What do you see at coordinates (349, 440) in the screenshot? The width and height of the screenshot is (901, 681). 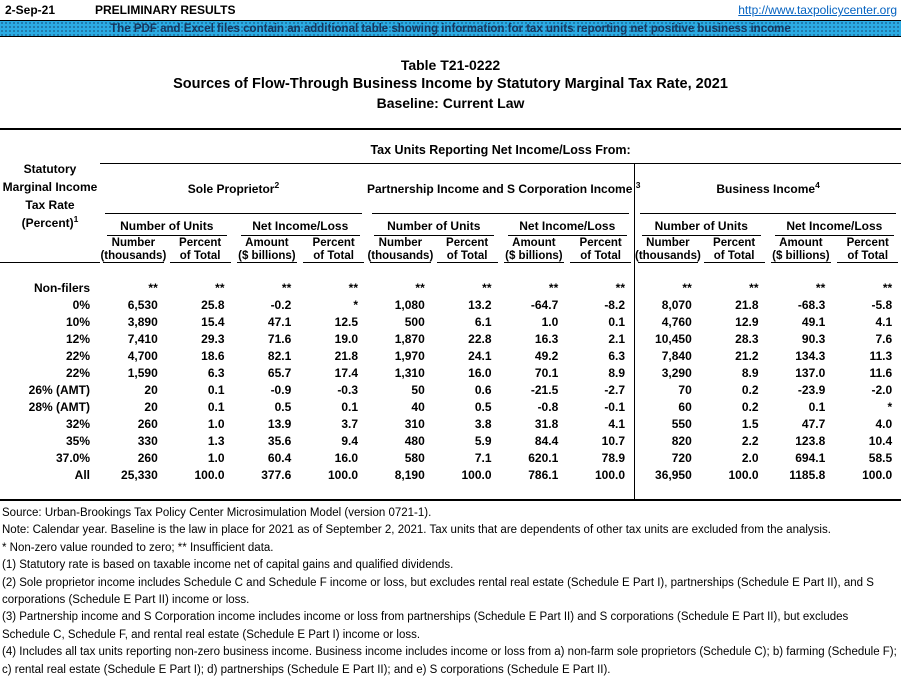 I see `table-cell: 9.4` at bounding box center [349, 440].